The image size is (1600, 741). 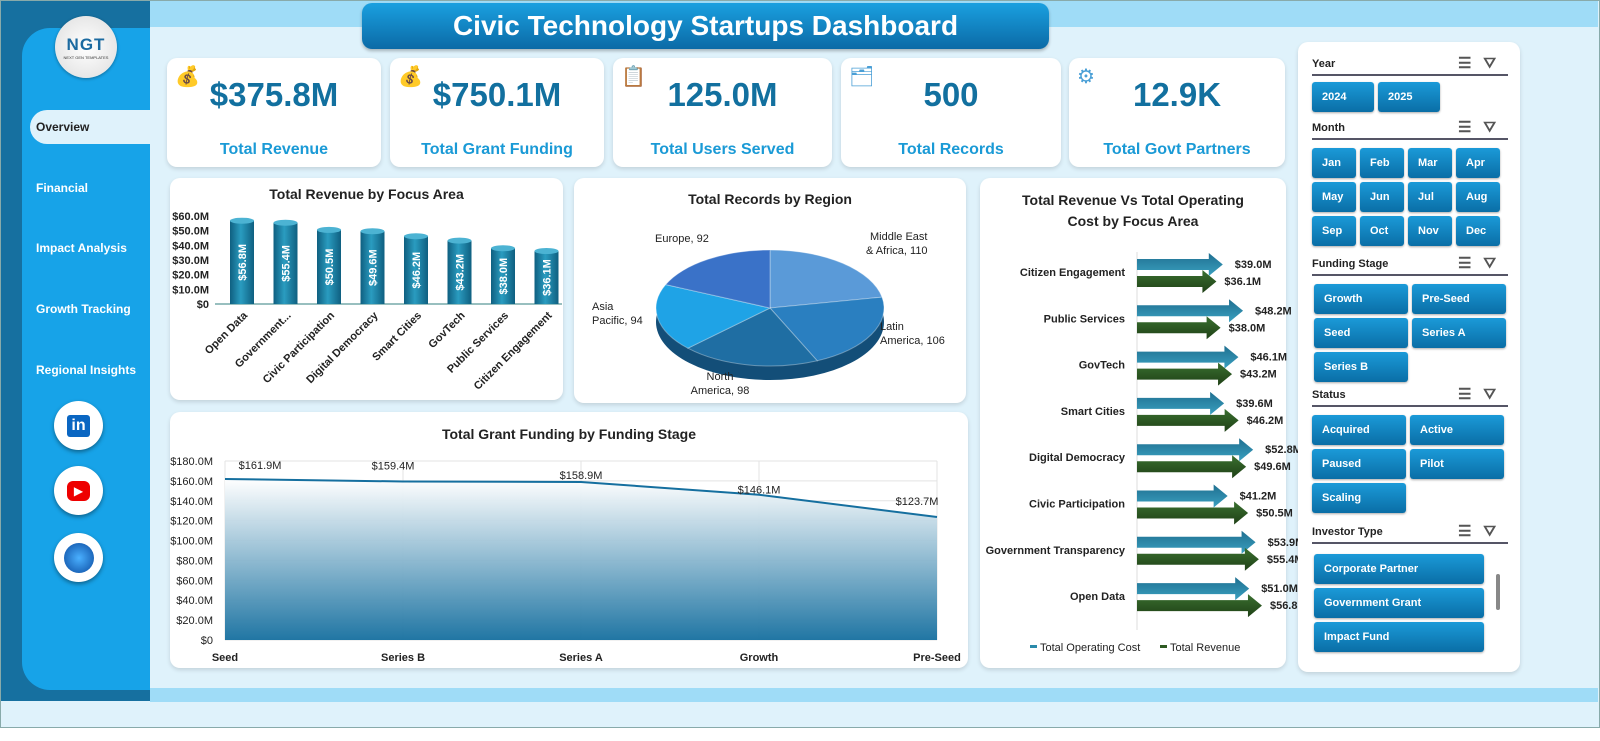 I want to click on slicer-item: Scaling, so click(x=1359, y=498).